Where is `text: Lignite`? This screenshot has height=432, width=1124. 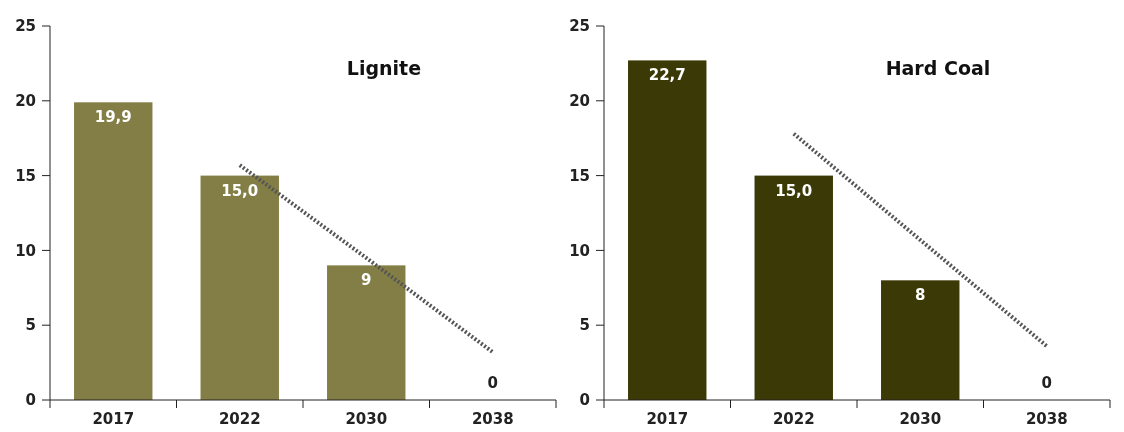
text: Lignite is located at coordinates (384, 67).